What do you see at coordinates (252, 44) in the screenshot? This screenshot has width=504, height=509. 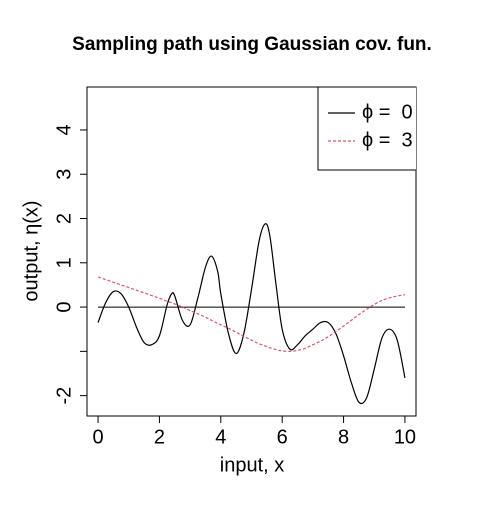 I see `chart-title: Sampling path using Gaussian cov. fun.` at bounding box center [252, 44].